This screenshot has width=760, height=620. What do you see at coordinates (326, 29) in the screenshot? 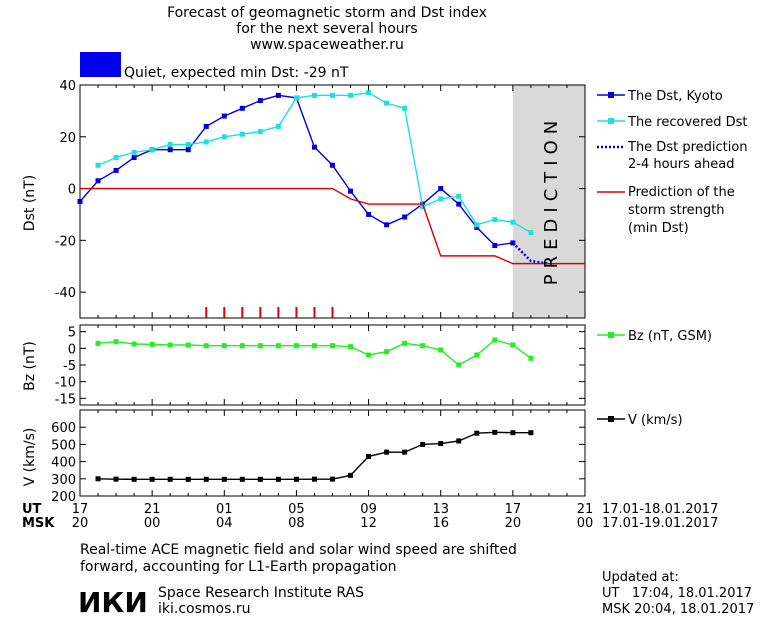
I see `chart-title-line2: for the next several hours` at bounding box center [326, 29].